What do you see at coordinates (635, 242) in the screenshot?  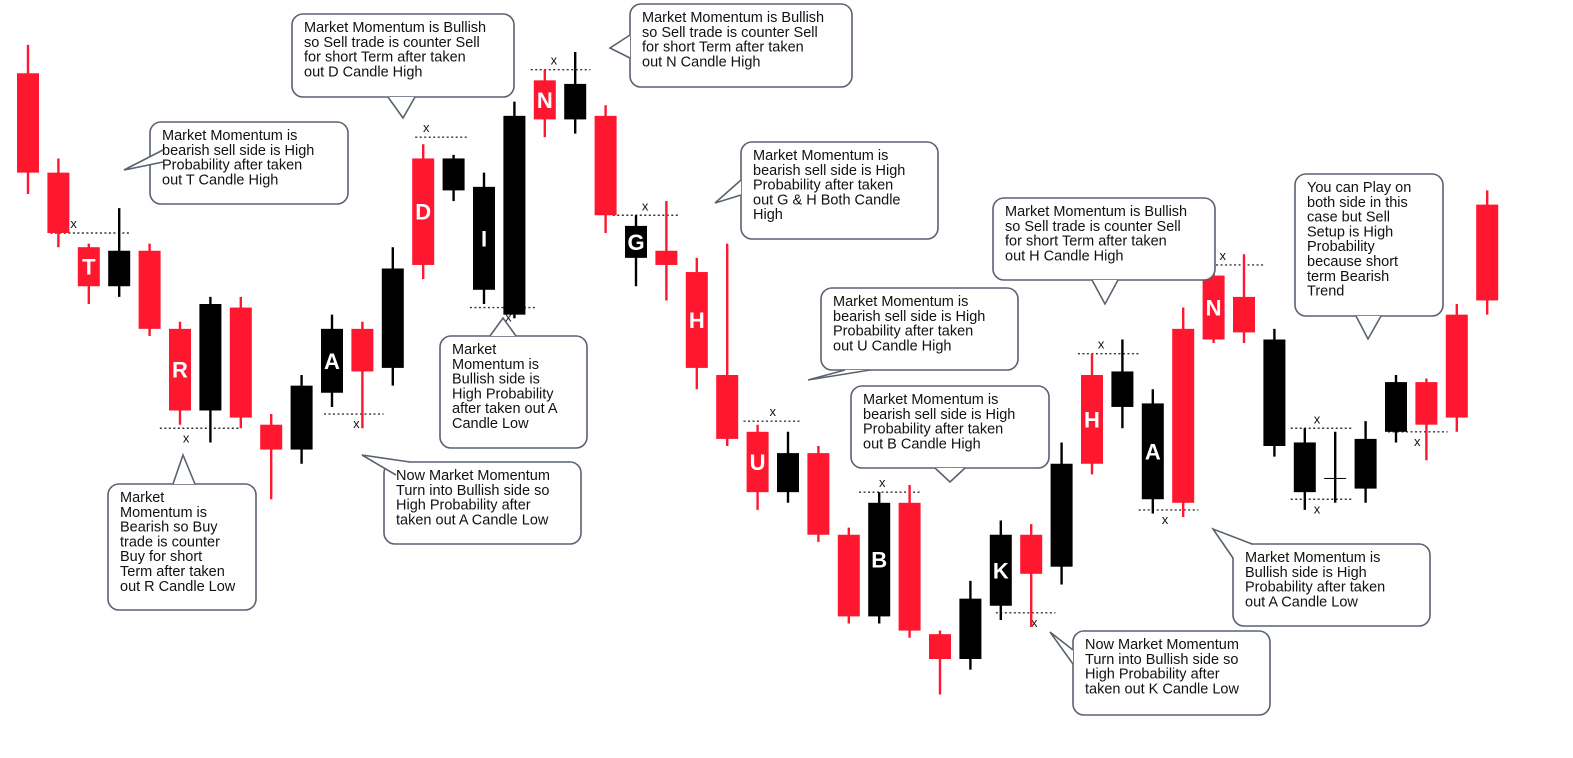 I see `candle-letter: G` at bounding box center [635, 242].